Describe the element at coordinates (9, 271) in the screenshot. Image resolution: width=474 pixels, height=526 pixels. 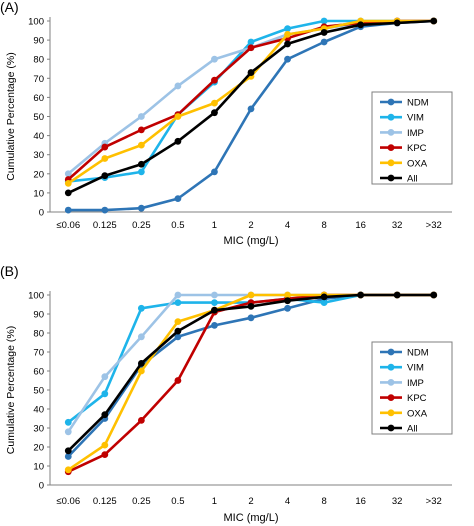
I see `panel-label: (B)` at that location.